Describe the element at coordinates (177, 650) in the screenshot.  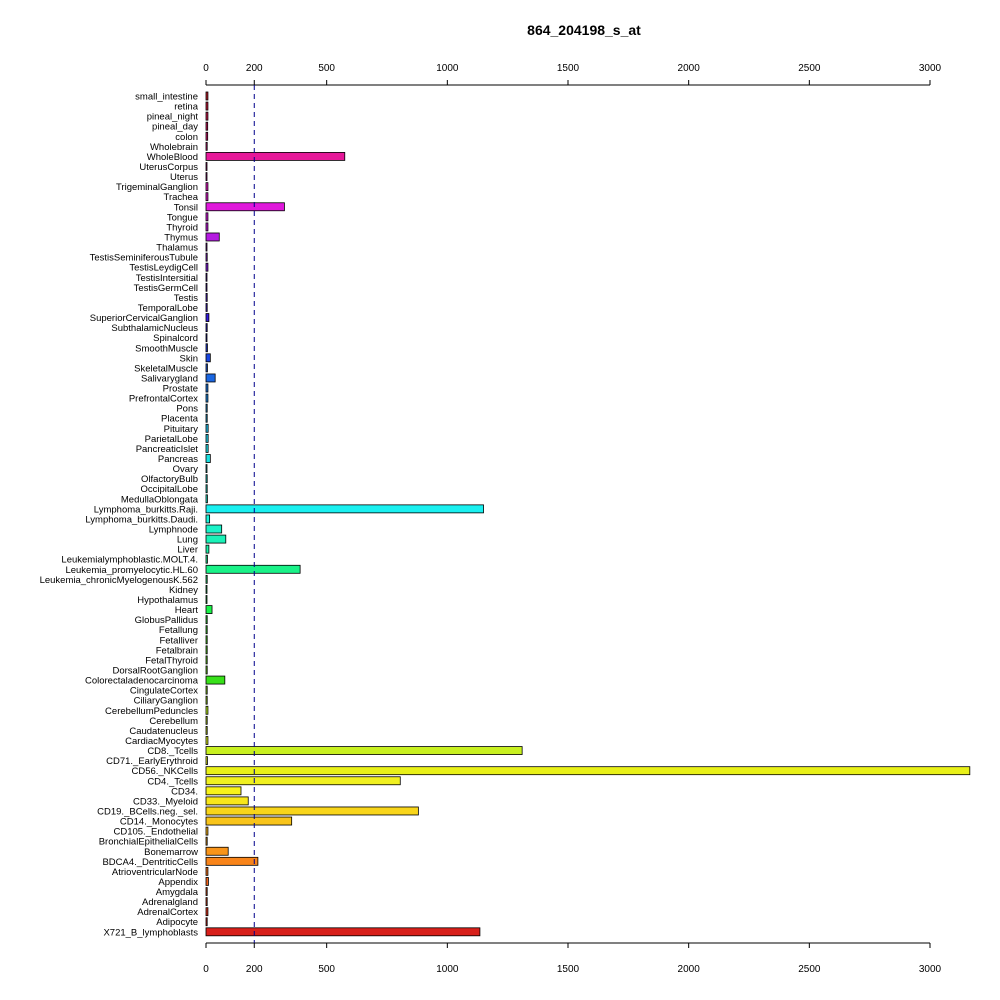
I see `category-label: Fetalbrain` at that location.